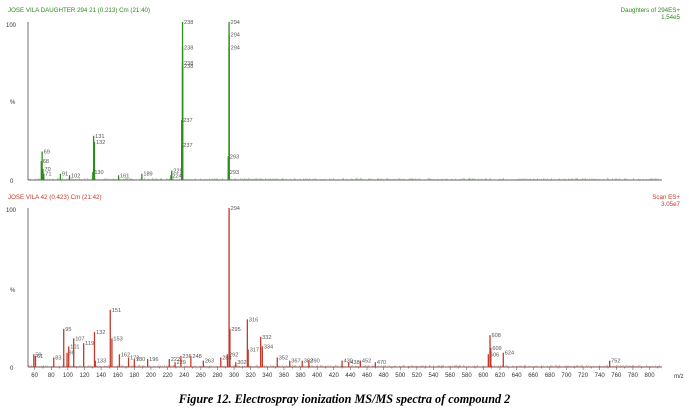 This screenshot has height=412, width=689. What do you see at coordinates (366, 362) in the screenshot?
I see `bottom-peak-label: 452` at bounding box center [366, 362].